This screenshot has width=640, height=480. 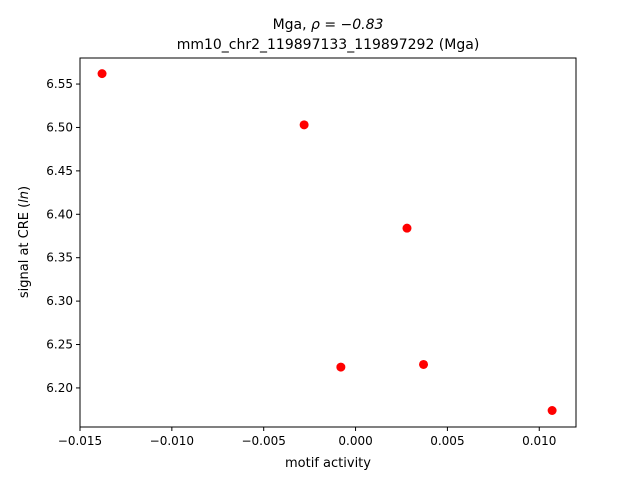 What do you see at coordinates (307, 437) in the screenshot?
I see `x-axis-ticks: −0.015 −0.010 −0.005 0.000 0.005 0.010` at bounding box center [307, 437].